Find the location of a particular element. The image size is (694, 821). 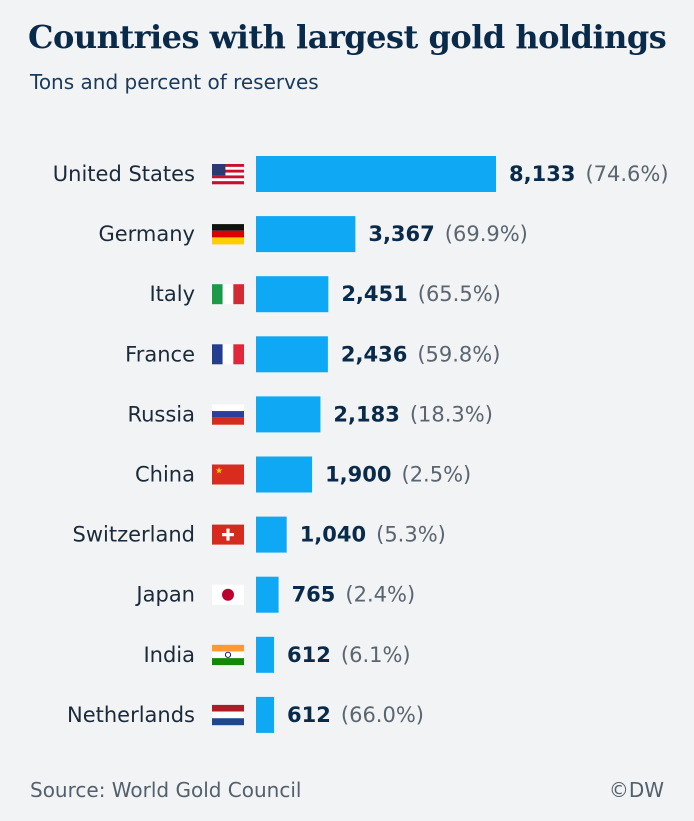

japan-flag-icon is located at coordinates (228, 594).